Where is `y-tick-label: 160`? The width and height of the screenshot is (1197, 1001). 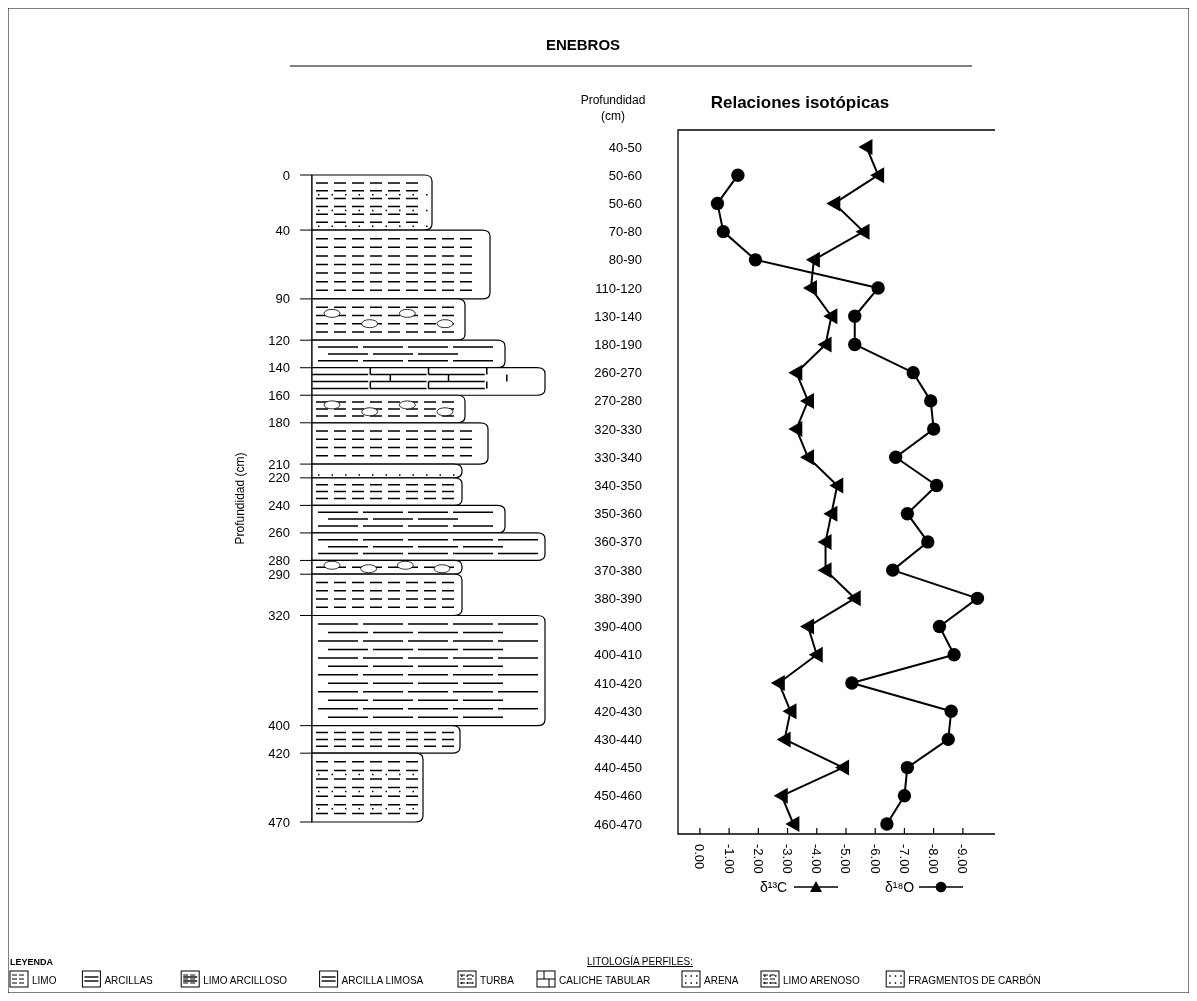 y-tick-label: 160 is located at coordinates (279, 395).